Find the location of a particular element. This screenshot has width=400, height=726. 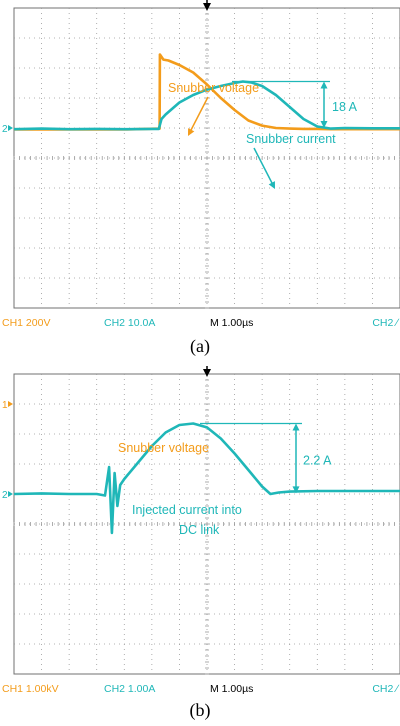

caption-b: (b) is located at coordinates (200, 710).